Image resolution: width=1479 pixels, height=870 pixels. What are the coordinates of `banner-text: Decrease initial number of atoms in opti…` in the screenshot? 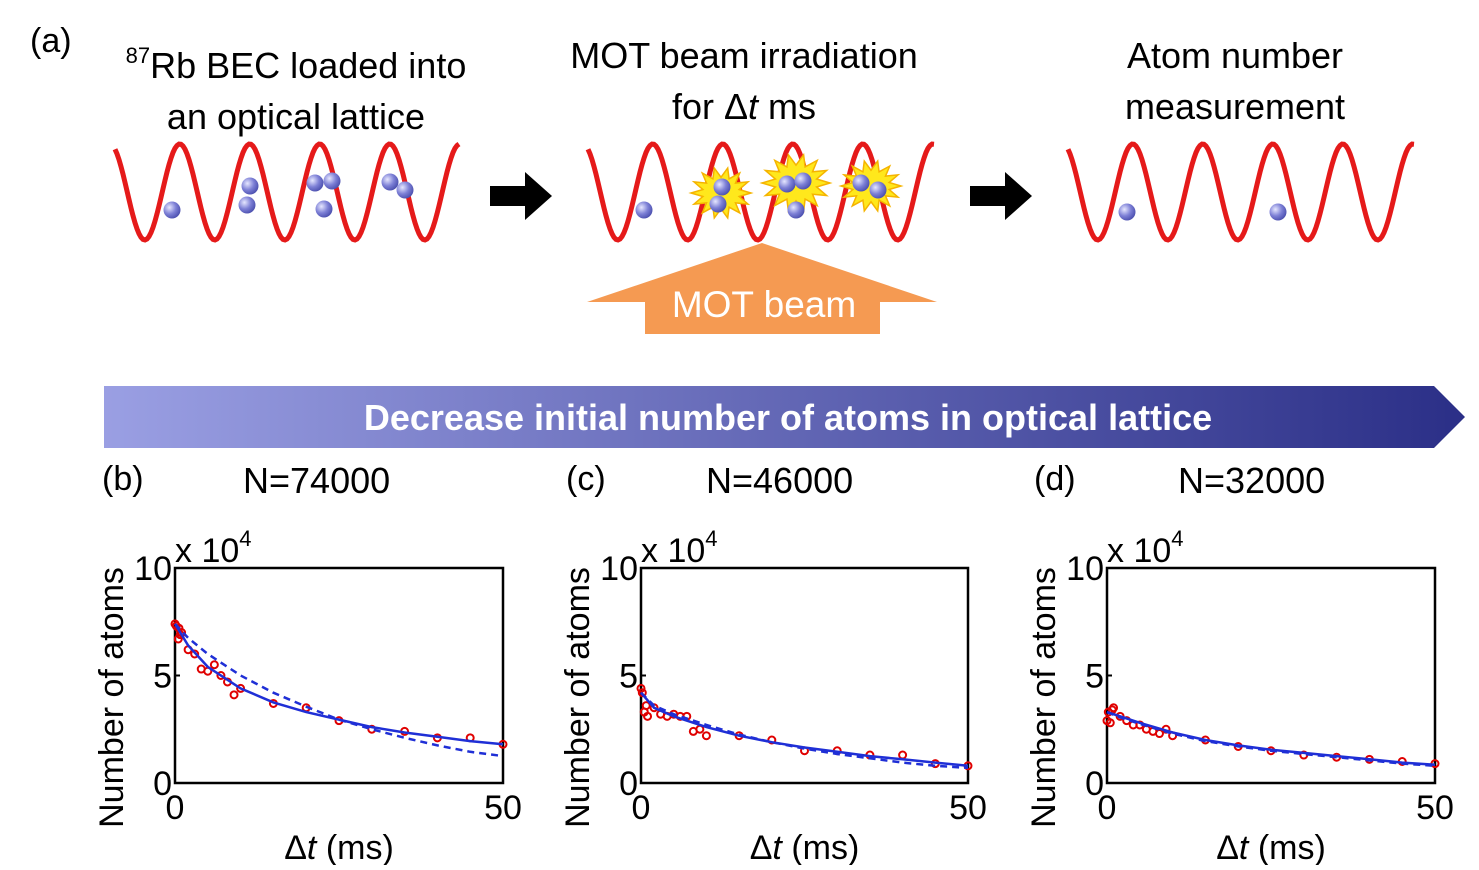 It's located at (788, 417).